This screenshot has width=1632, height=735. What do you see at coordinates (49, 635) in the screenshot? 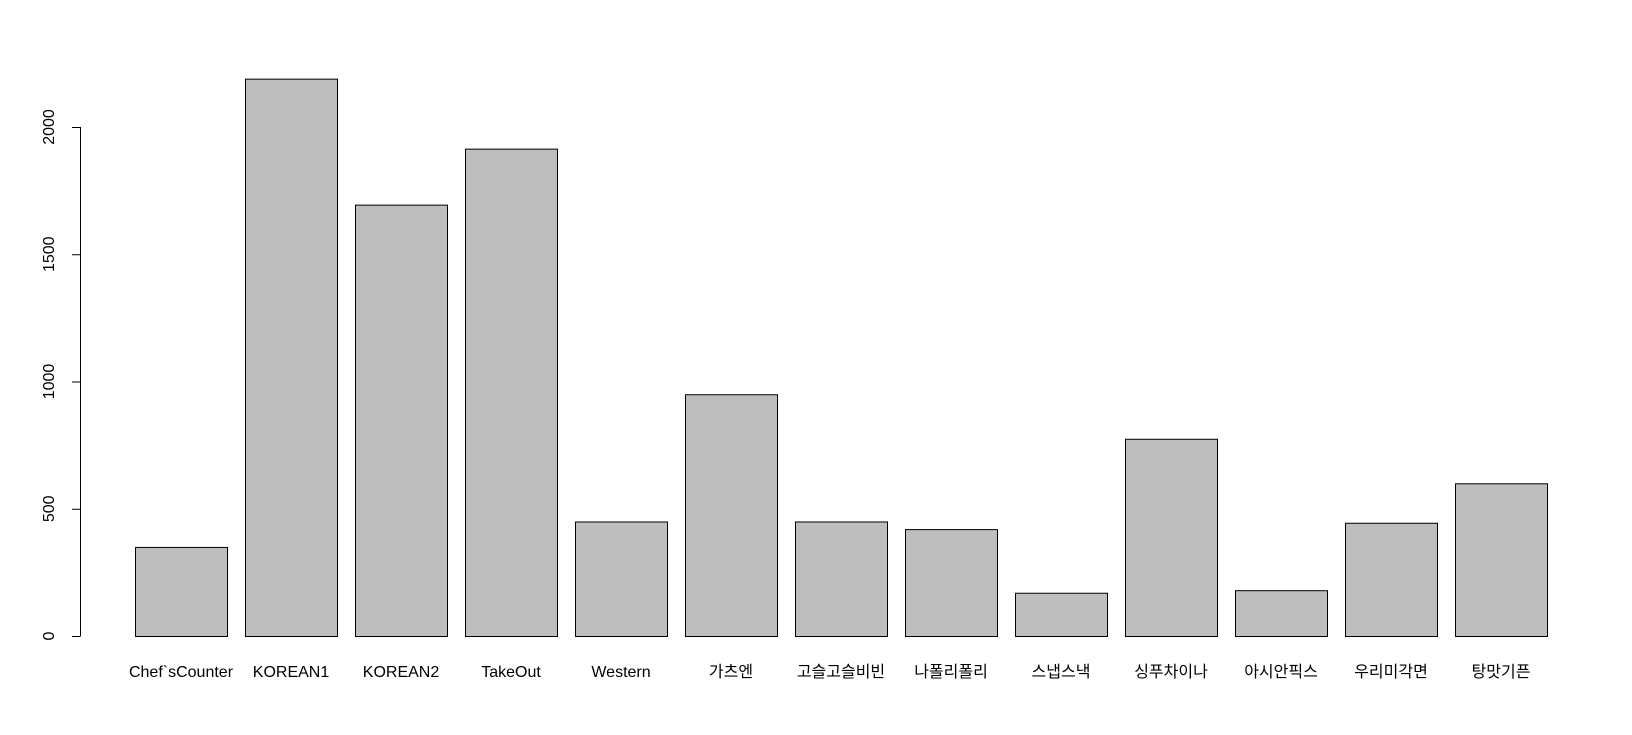
I see `y-tick-label: 0` at bounding box center [49, 635].